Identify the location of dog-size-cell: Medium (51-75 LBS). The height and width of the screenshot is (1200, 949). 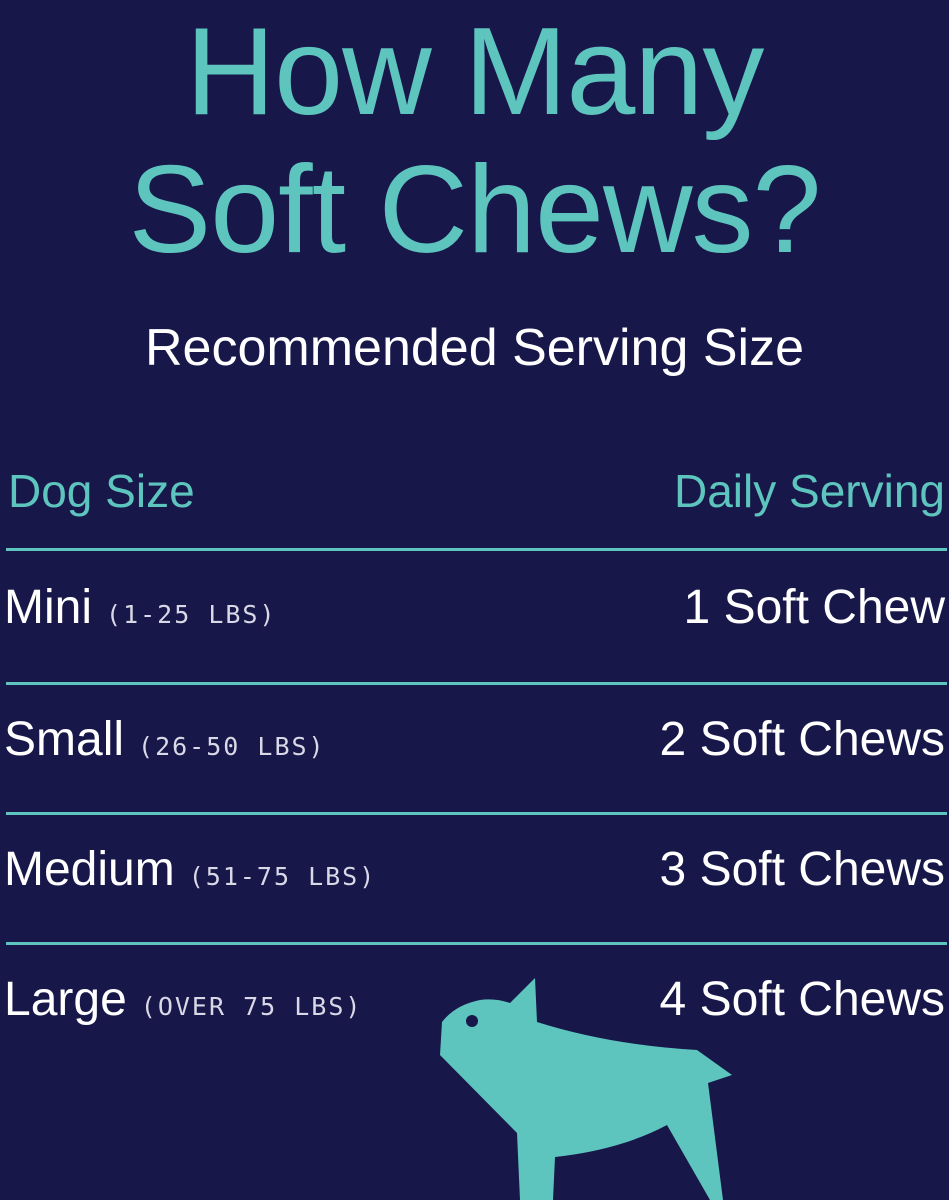
(190, 869).